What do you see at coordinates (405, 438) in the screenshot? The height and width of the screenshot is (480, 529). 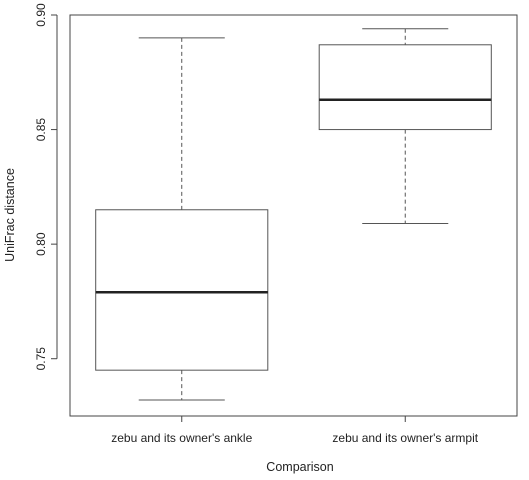 I see `x-tick-label: zebu and its owner's armpit` at bounding box center [405, 438].